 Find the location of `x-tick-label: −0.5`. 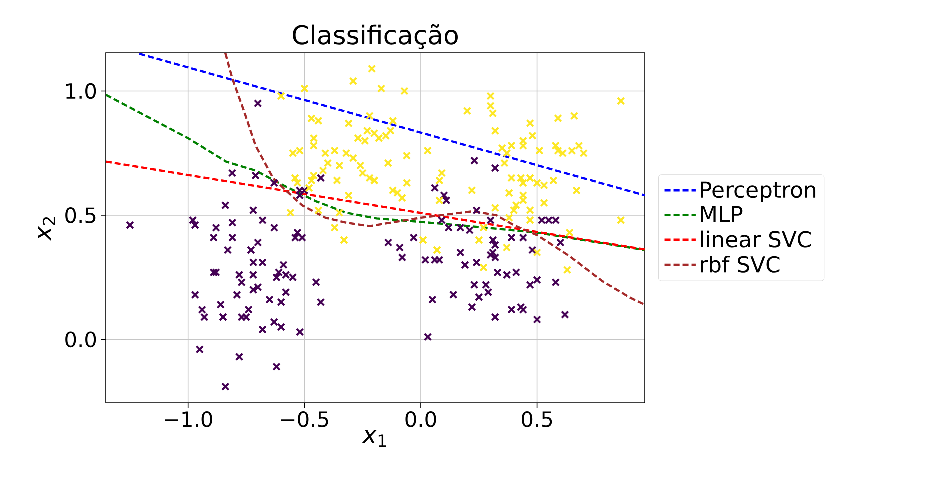

x-tick-label: −0.5 is located at coordinates (304, 420).